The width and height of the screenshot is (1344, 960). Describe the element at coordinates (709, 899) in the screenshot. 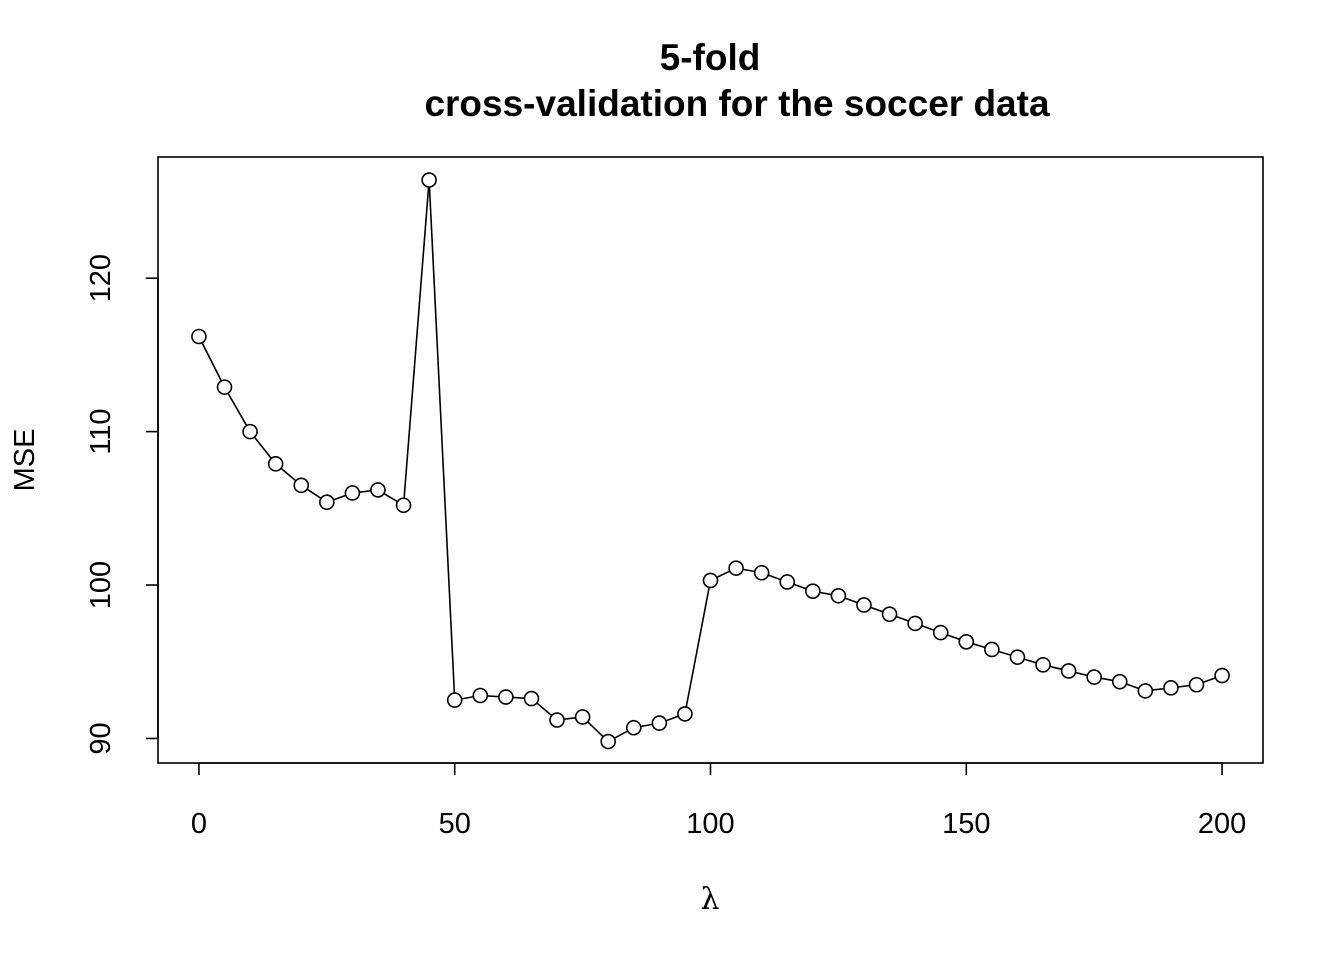

I see `x-axis-label: λ` at that location.